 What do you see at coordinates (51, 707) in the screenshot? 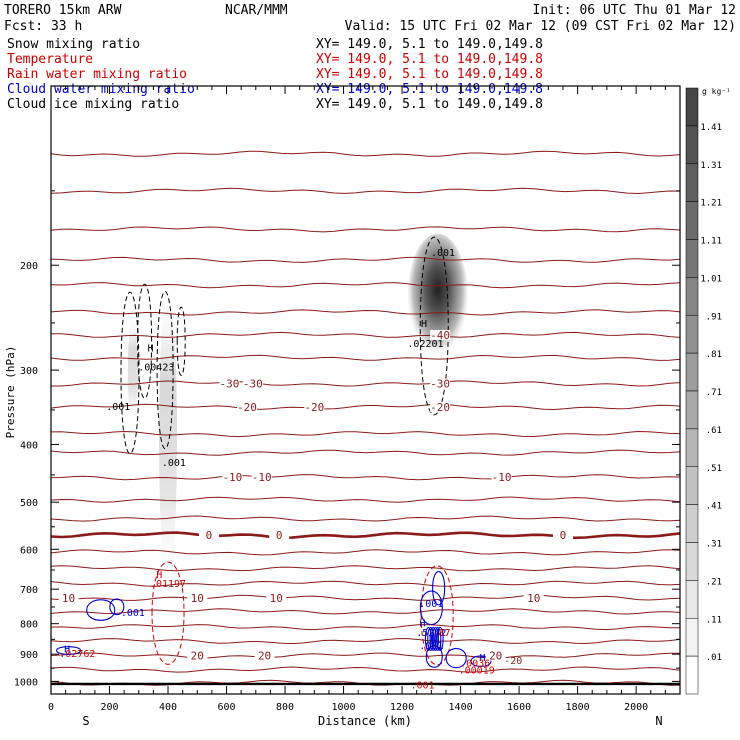
I see `x-tick-label: 0` at bounding box center [51, 707].